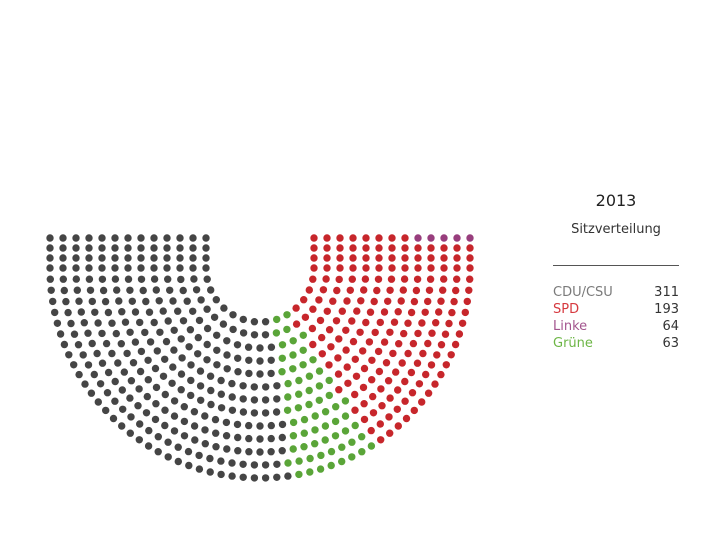 This screenshot has width=720, height=540. What do you see at coordinates (573, 343) in the screenshot?
I see `legend-label: Grüne` at bounding box center [573, 343].